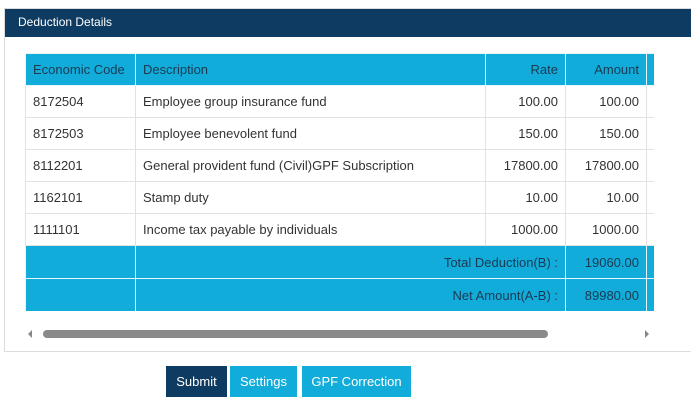  I want to click on cell: 1162101, so click(80, 197).